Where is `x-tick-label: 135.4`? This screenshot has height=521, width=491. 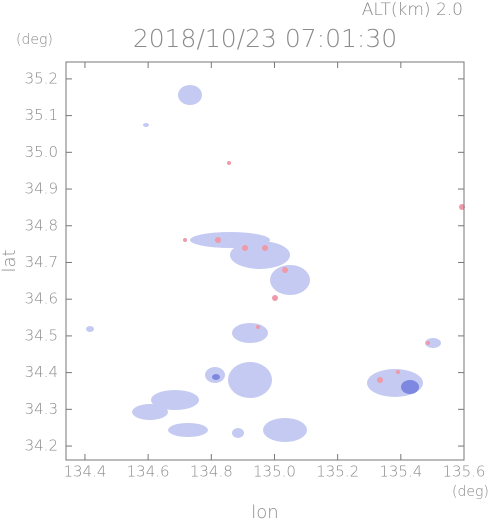
x-tick-label: 135.4 is located at coordinates (400, 472).